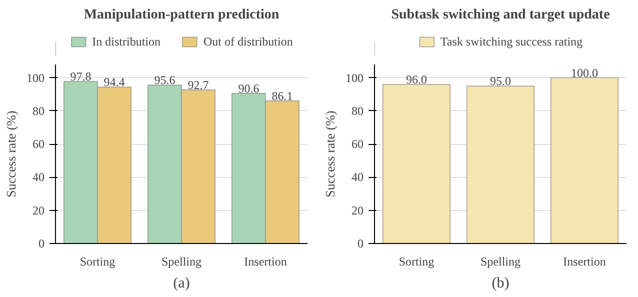 This screenshot has width=638, height=297. I want to click on data-label: 86.1, so click(282, 95).